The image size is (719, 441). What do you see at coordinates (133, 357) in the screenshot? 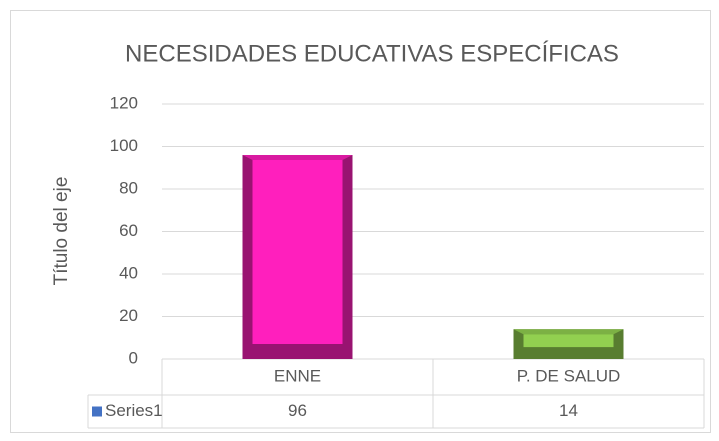
I see `y-tick-label: 0` at bounding box center [133, 357].